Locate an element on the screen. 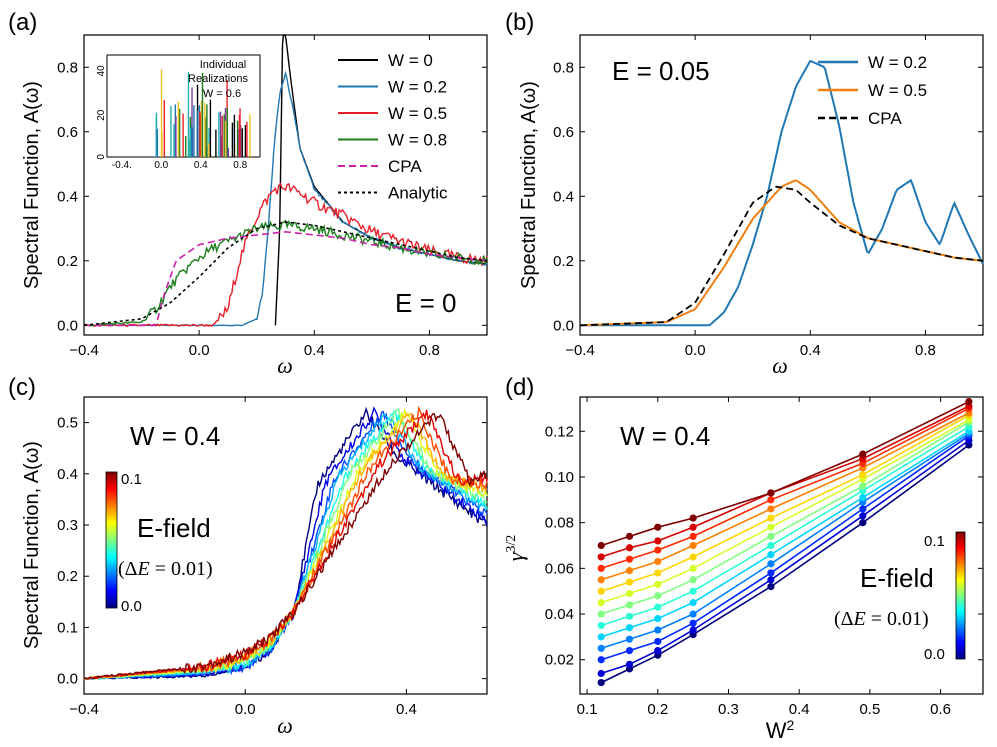 The width and height of the screenshot is (997, 747). panel-d-ylabel: γ3/2 is located at coordinates (515, 548).